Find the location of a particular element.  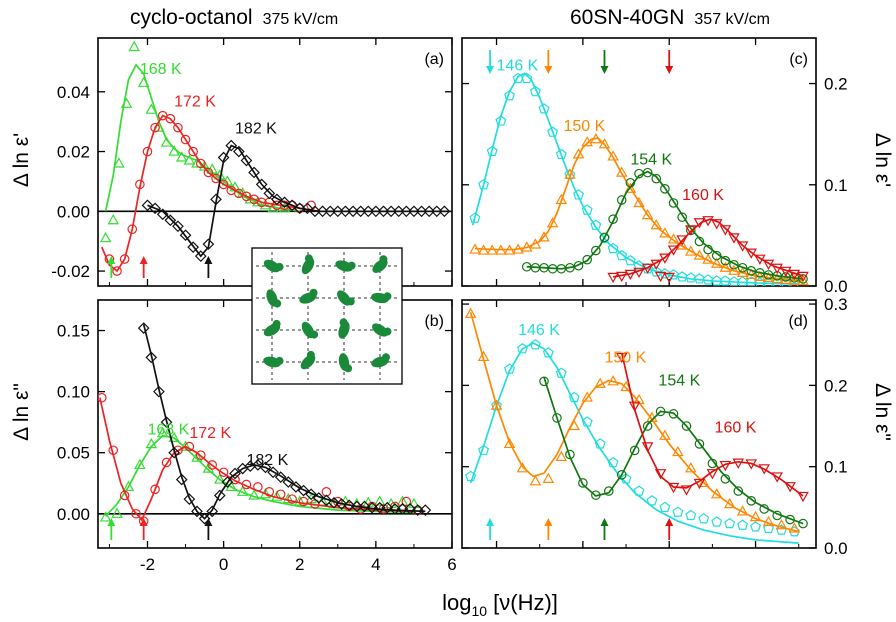

panel-label-c: (c) is located at coordinates (798, 59).